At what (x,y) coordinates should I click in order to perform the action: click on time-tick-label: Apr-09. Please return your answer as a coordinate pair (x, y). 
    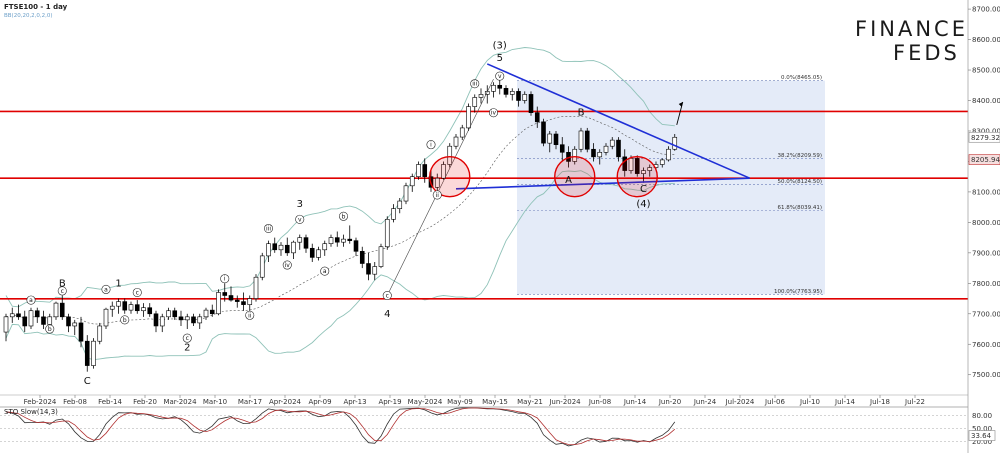
    Looking at the image, I should click on (319, 402).